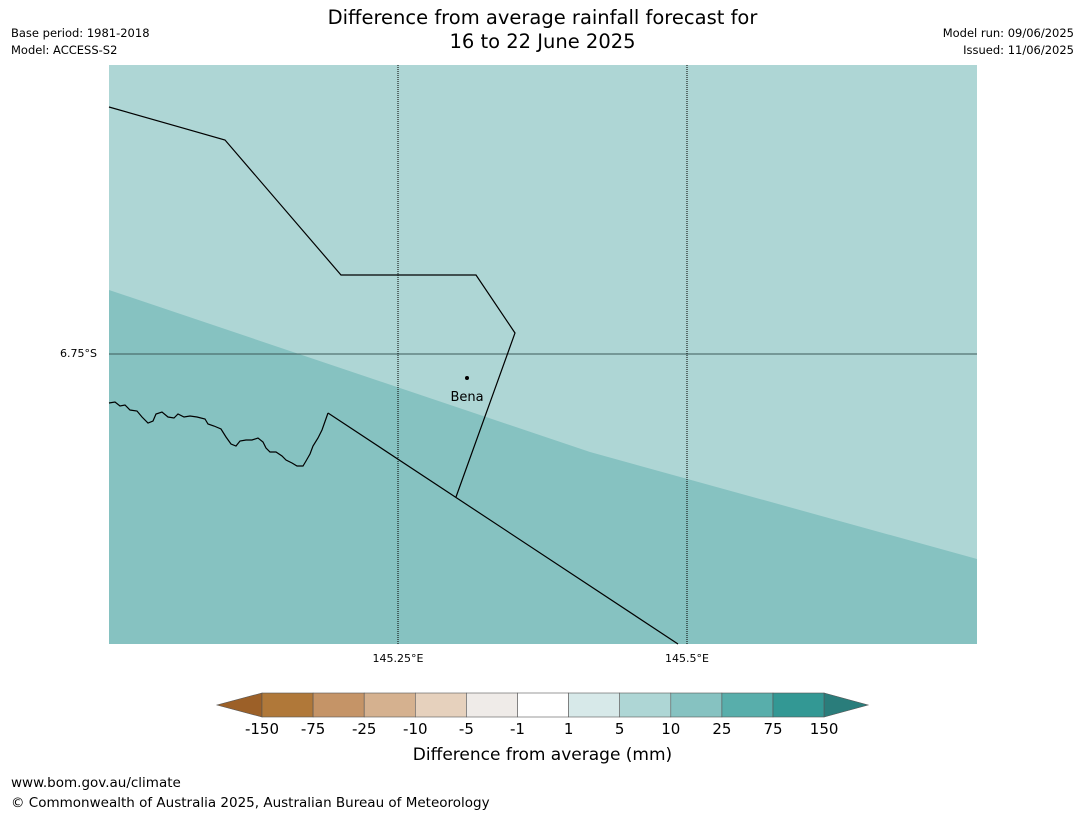 This screenshot has width=1085, height=816. What do you see at coordinates (80, 33) in the screenshot?
I see `base-period-text: Base period: 1981-2018` at bounding box center [80, 33].